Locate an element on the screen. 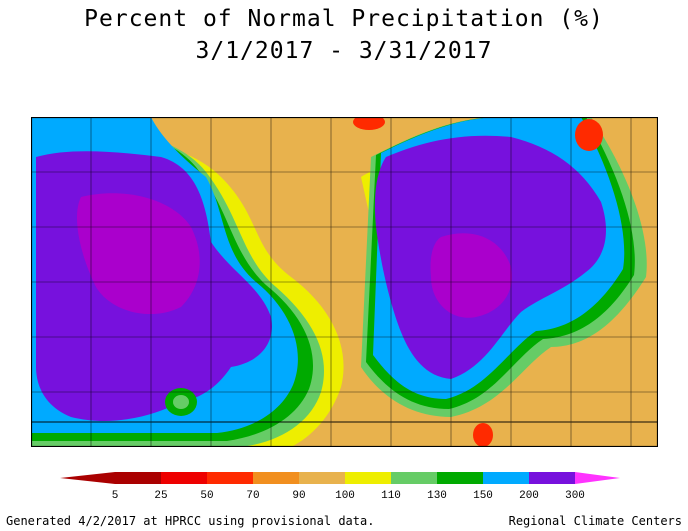 The height and width of the screenshot is (531, 688). purple-region-west is located at coordinates (138, 254).